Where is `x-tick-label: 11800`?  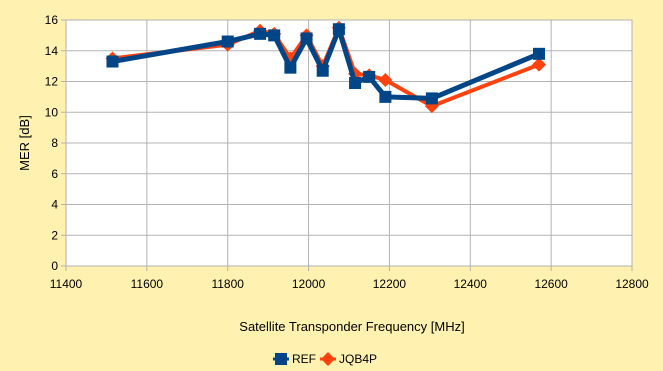 x-tick-label: 11800 is located at coordinates (227, 284).